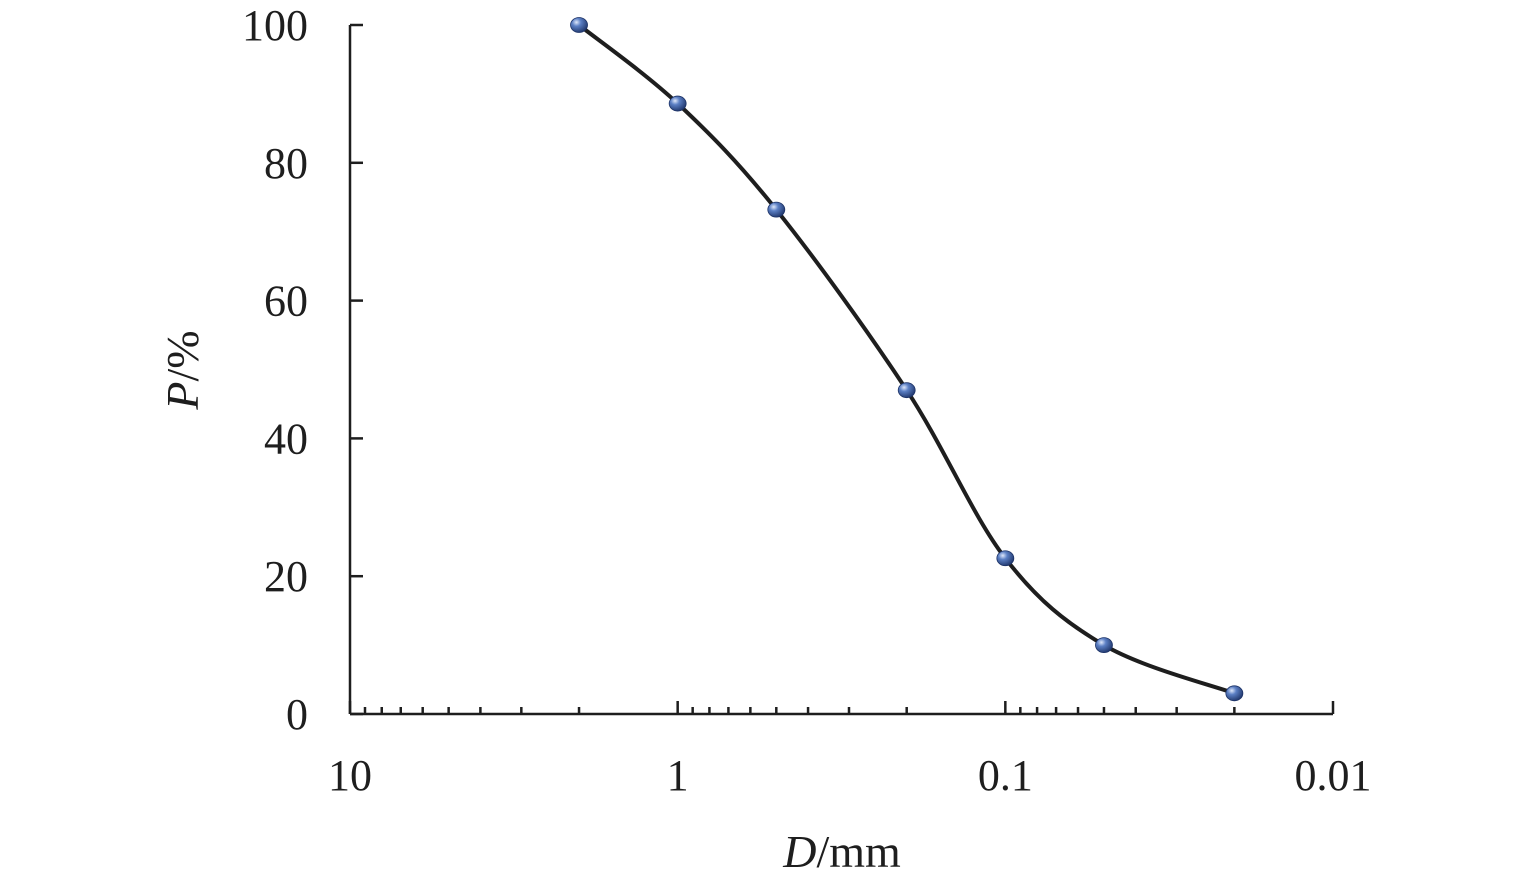 This screenshot has height=884, width=1535. What do you see at coordinates (1333, 775) in the screenshot?
I see `x-tick-label-0_01: 0.01` at bounding box center [1333, 775].